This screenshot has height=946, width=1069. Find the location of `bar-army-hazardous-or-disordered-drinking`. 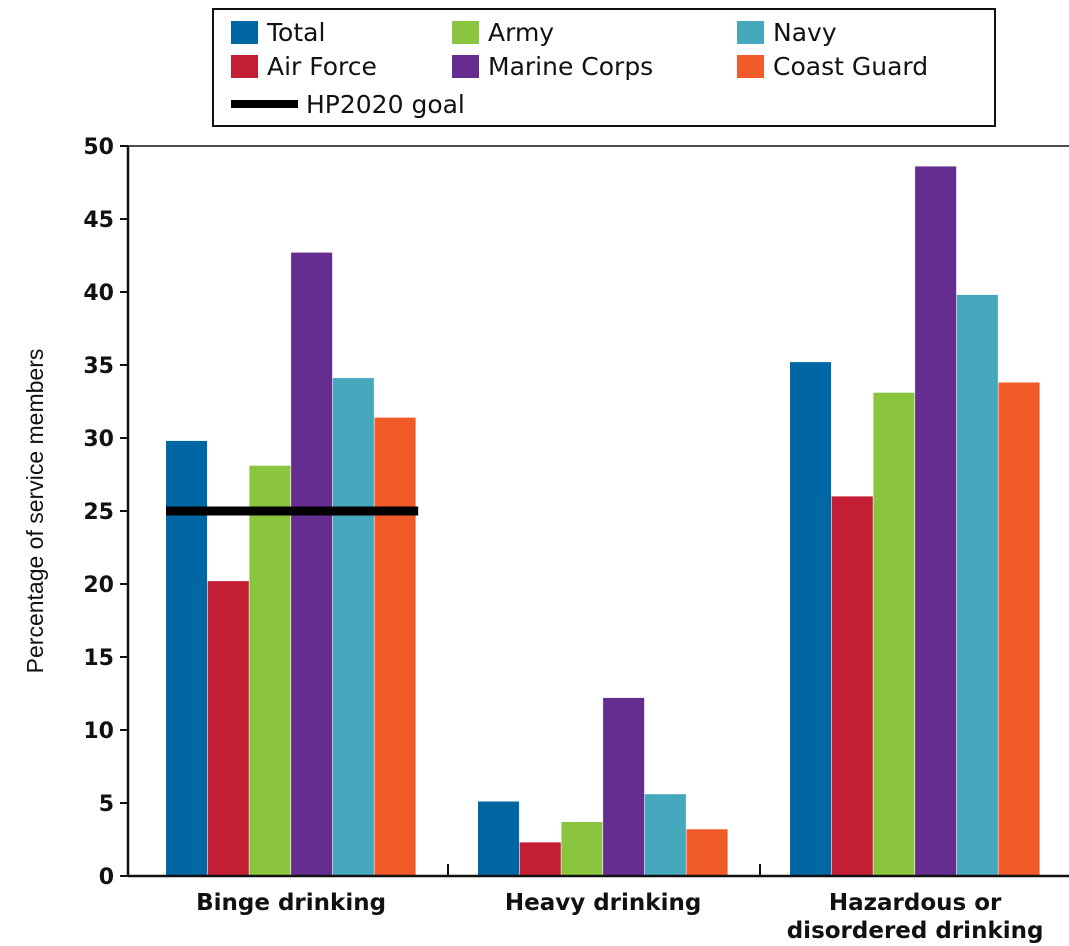

bar-army-hazardous-or-disordered-drinking is located at coordinates (894, 634).